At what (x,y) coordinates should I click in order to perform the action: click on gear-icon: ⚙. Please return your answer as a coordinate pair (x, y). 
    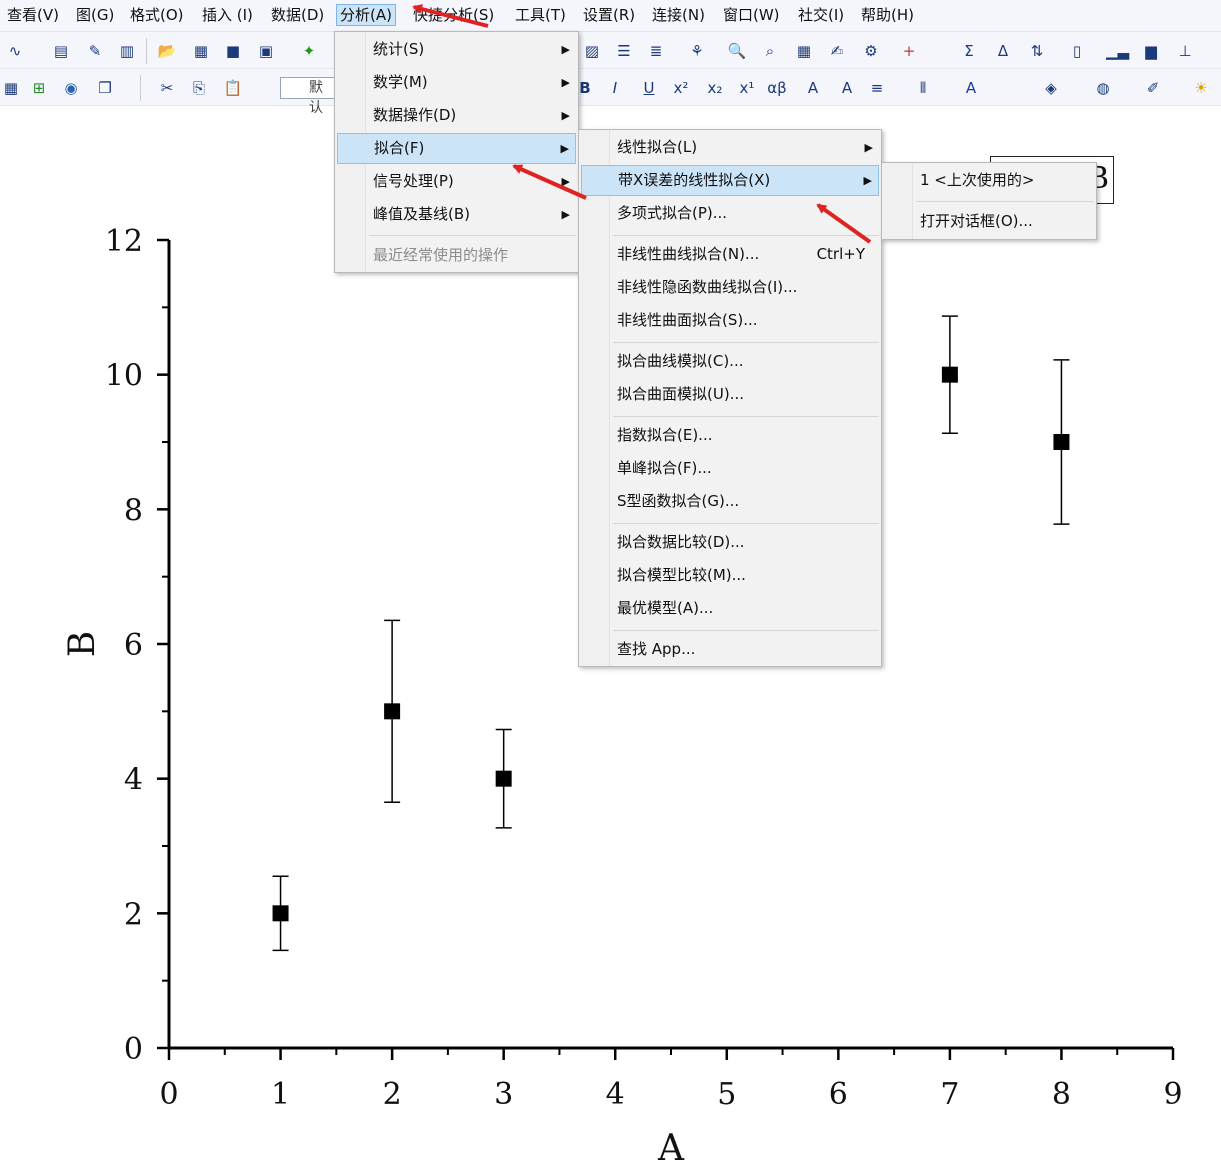
    Looking at the image, I should click on (871, 51).